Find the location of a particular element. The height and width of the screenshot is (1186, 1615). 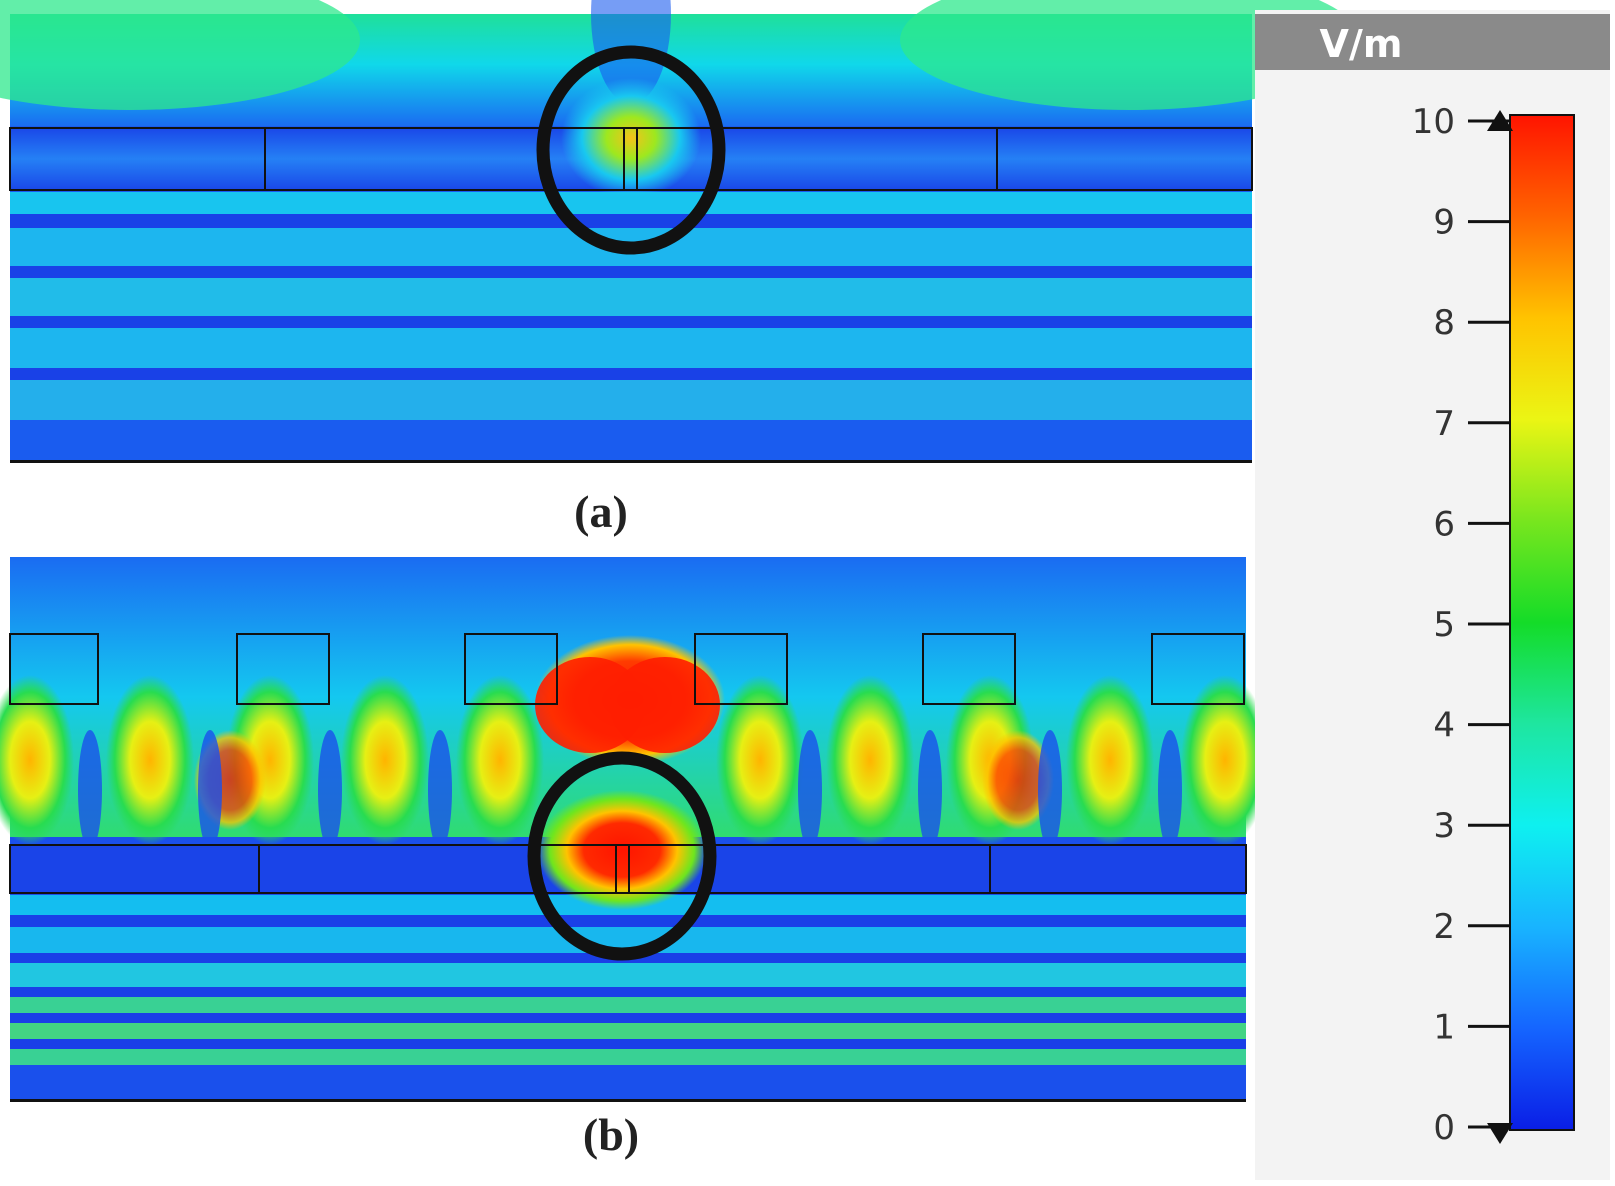

colorbar-tick-label: 0 is located at coordinates (1444, 1128).